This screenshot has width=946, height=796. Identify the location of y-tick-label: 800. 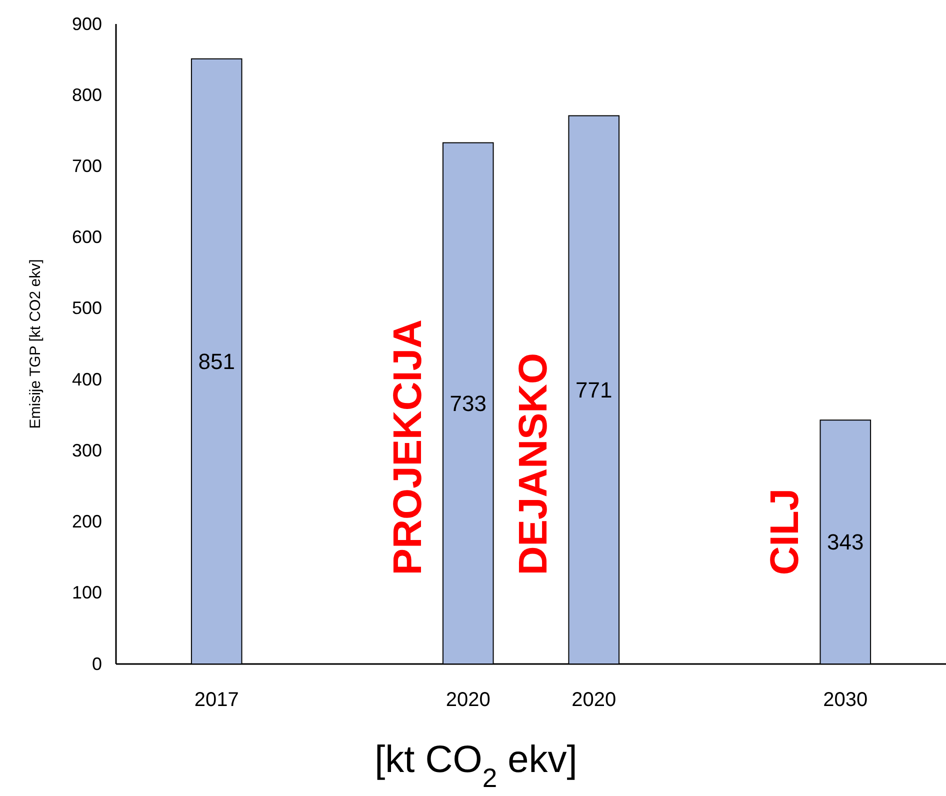
(87, 94).